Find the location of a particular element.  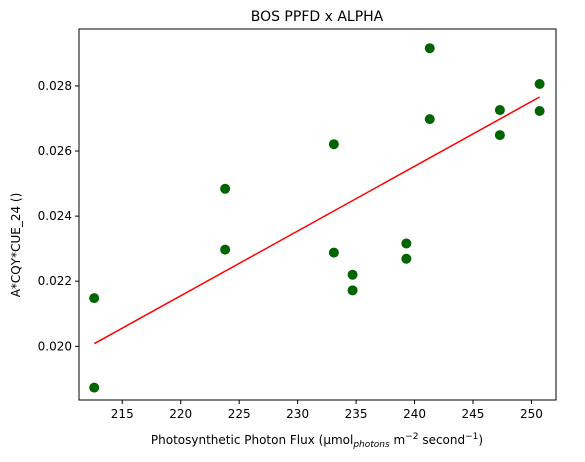

xlabel-sup2: −1 is located at coordinates (471, 437).